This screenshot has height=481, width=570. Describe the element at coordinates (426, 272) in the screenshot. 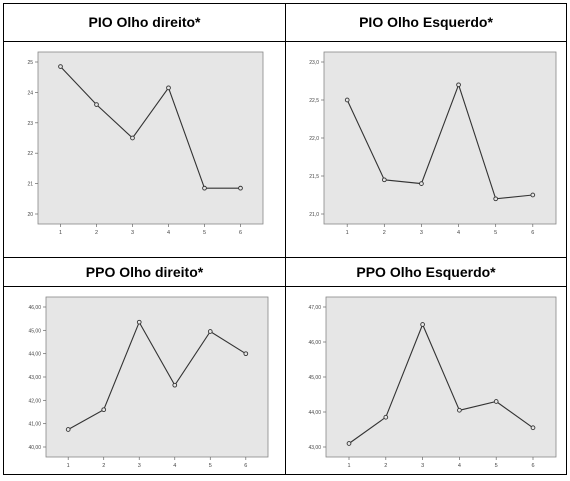

I see `chart-title-ppo-esquerdo: PPO Olho Esquerdo*` at that location.